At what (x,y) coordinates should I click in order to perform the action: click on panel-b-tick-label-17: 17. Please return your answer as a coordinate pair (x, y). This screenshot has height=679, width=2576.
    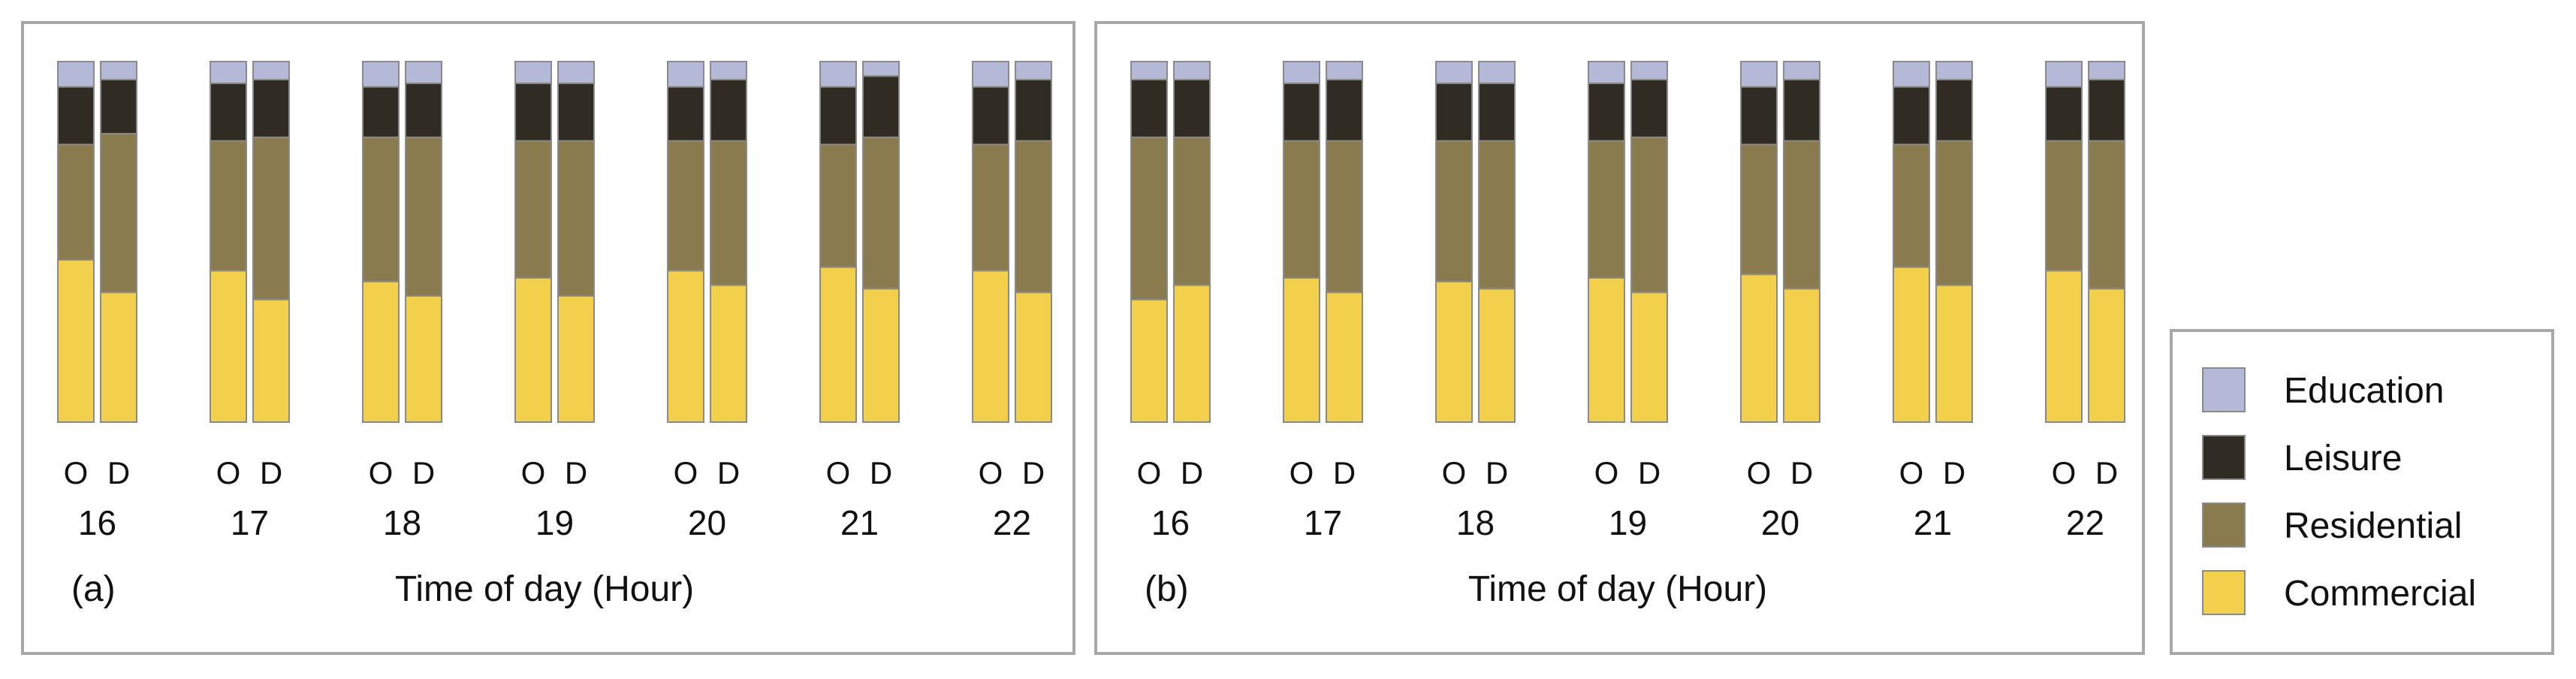
    Looking at the image, I should click on (1323, 522).